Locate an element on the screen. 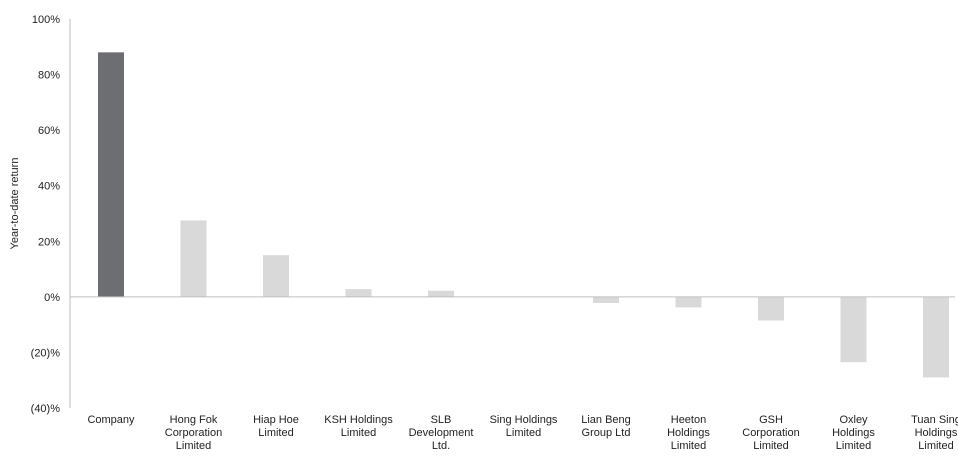  bar-gsh-corporation-limited is located at coordinates (771, 308).